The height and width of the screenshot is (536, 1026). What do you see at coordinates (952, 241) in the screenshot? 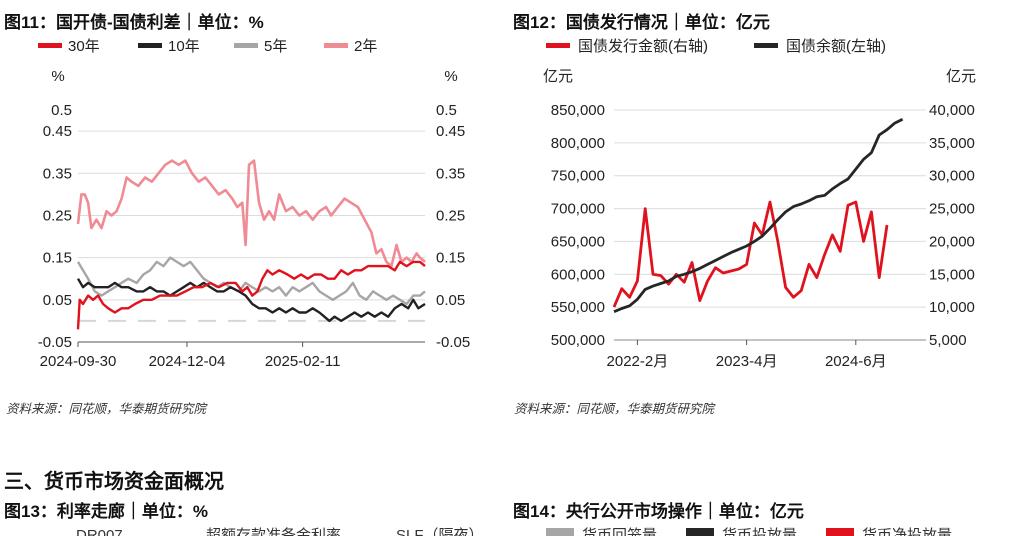
I see `right-tick-label: 20,000` at bounding box center [952, 241].